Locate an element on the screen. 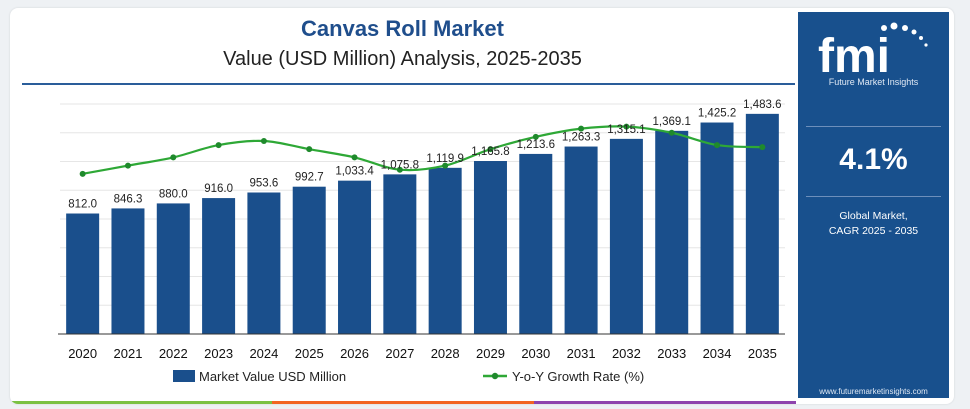  bar-value-label: 880.0 is located at coordinates (173, 194).